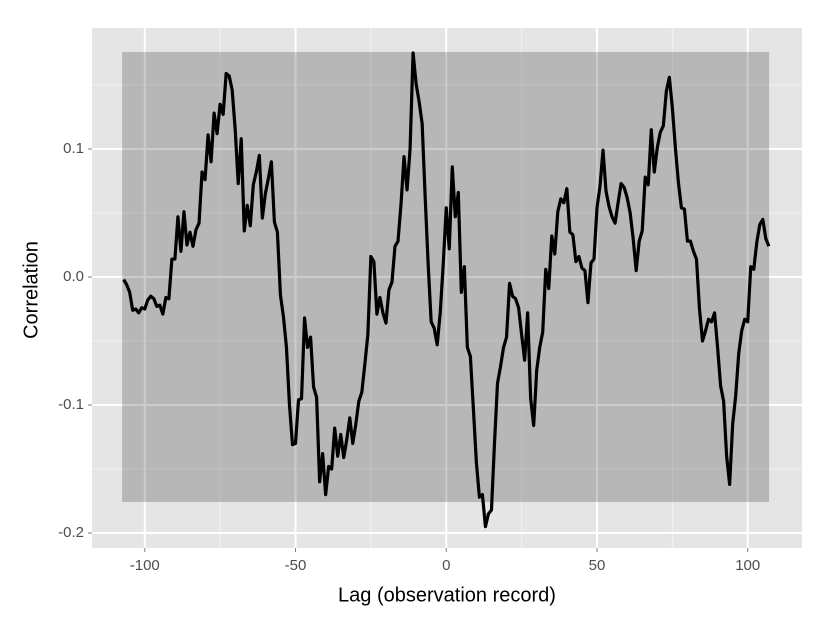 The height and width of the screenshot is (623, 830). What do you see at coordinates (71, 404) in the screenshot?
I see `y-tick-label: -0.1` at bounding box center [71, 404].